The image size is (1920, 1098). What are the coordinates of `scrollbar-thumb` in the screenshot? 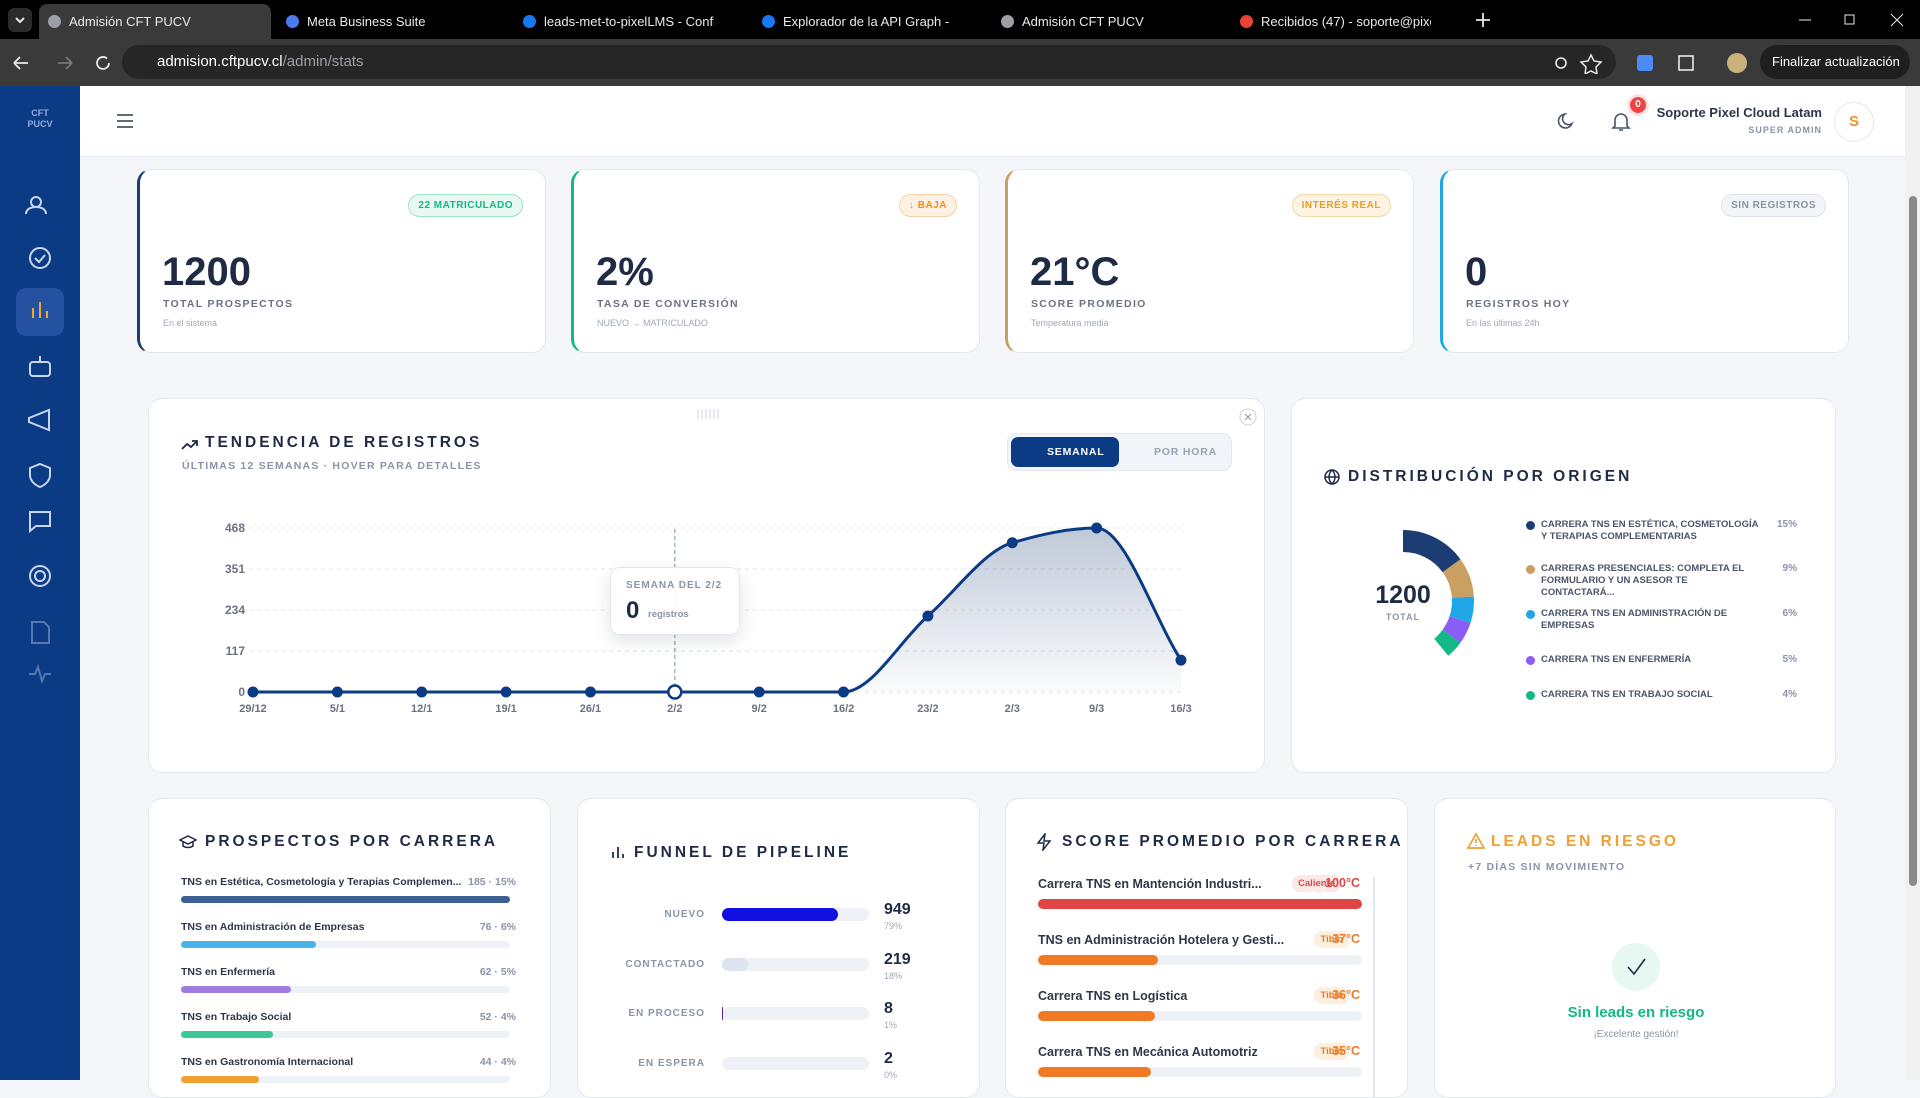 It's located at (1913, 541).